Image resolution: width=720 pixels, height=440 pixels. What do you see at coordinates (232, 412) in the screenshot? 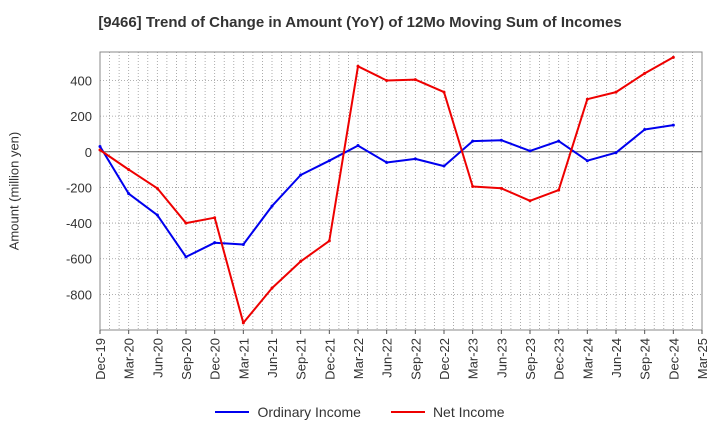
I see `legend-swatch-ordinary-income` at bounding box center [232, 412].